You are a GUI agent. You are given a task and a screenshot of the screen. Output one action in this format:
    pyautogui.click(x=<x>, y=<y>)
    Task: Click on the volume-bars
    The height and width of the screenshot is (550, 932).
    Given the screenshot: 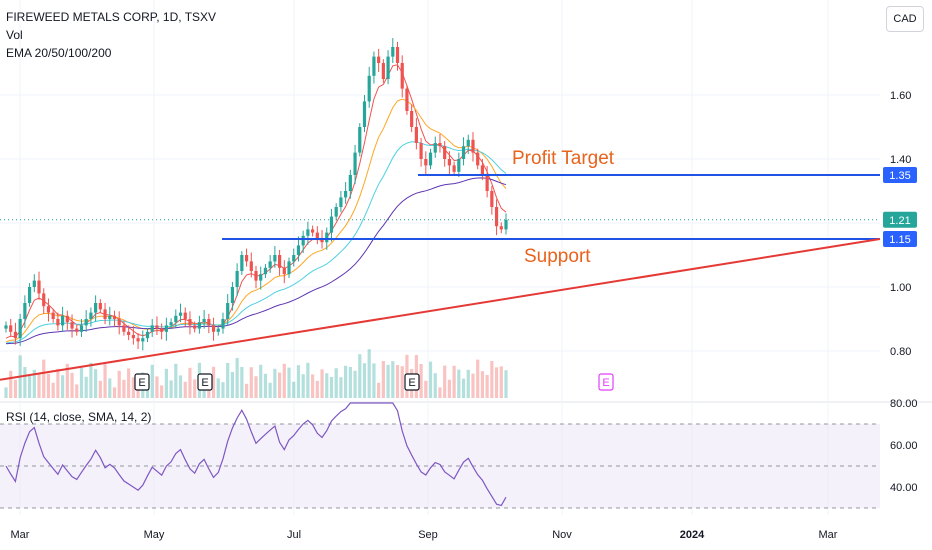 What is the action you would take?
    pyautogui.click(x=256, y=373)
    